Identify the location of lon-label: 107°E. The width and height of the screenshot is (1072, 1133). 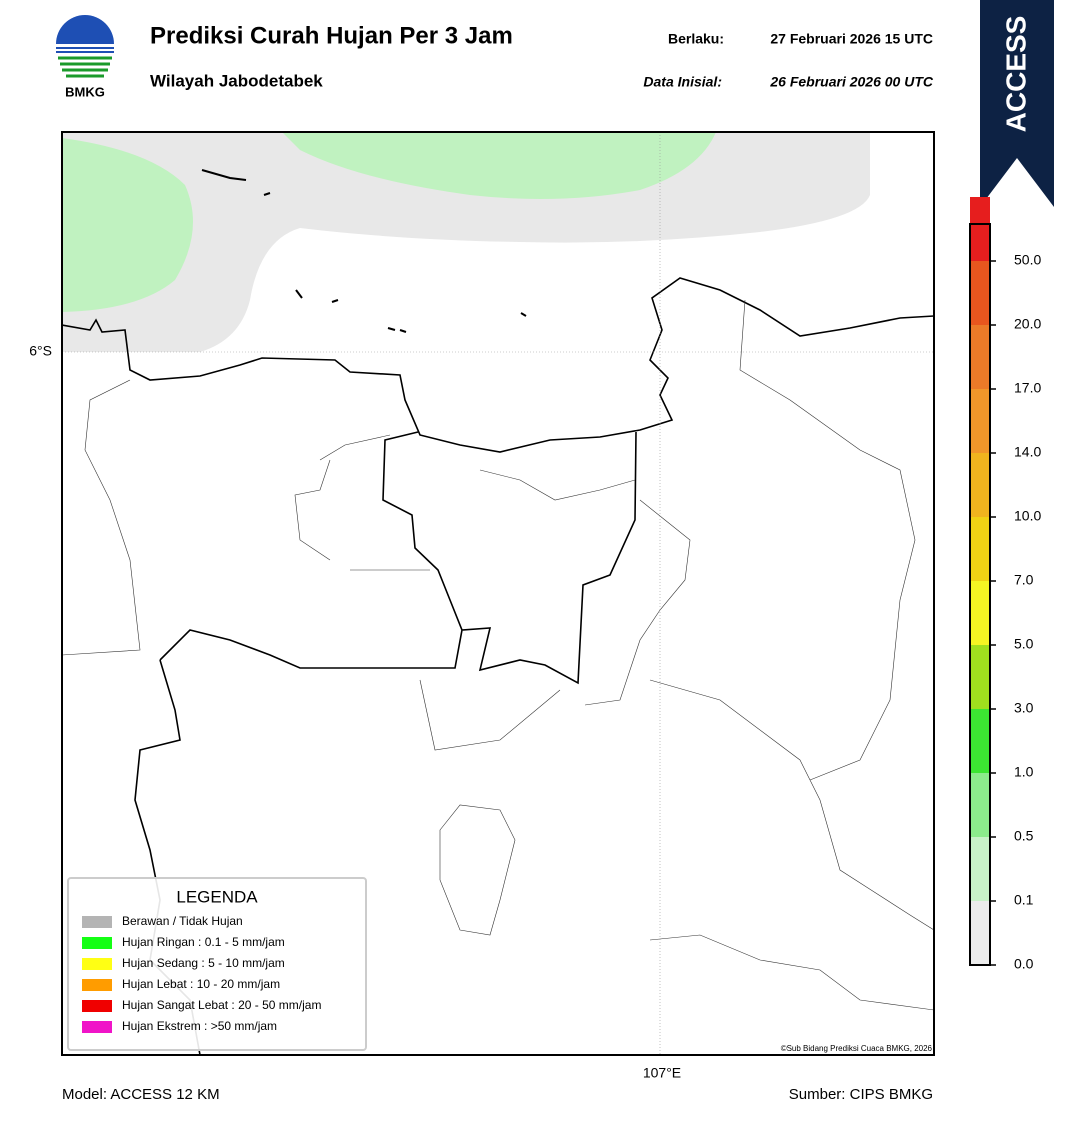
(662, 1073).